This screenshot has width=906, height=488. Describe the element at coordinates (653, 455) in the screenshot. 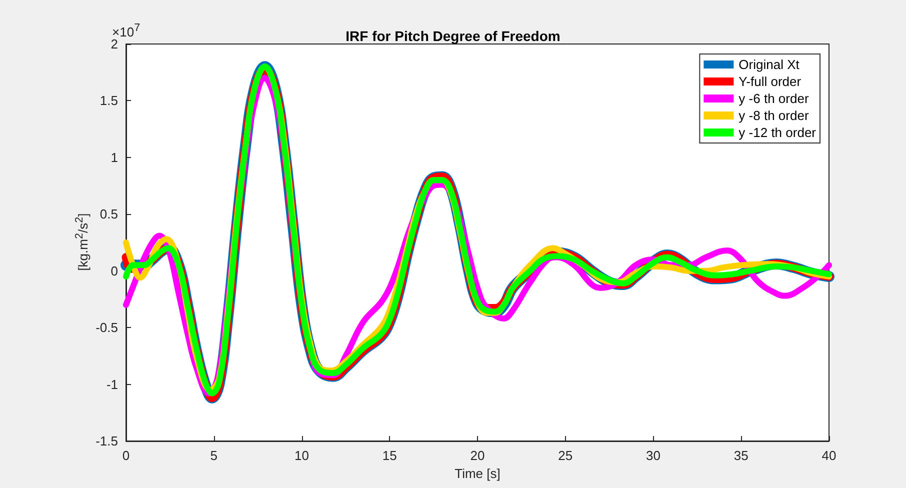

I see `x-tick-label: 30` at that location.